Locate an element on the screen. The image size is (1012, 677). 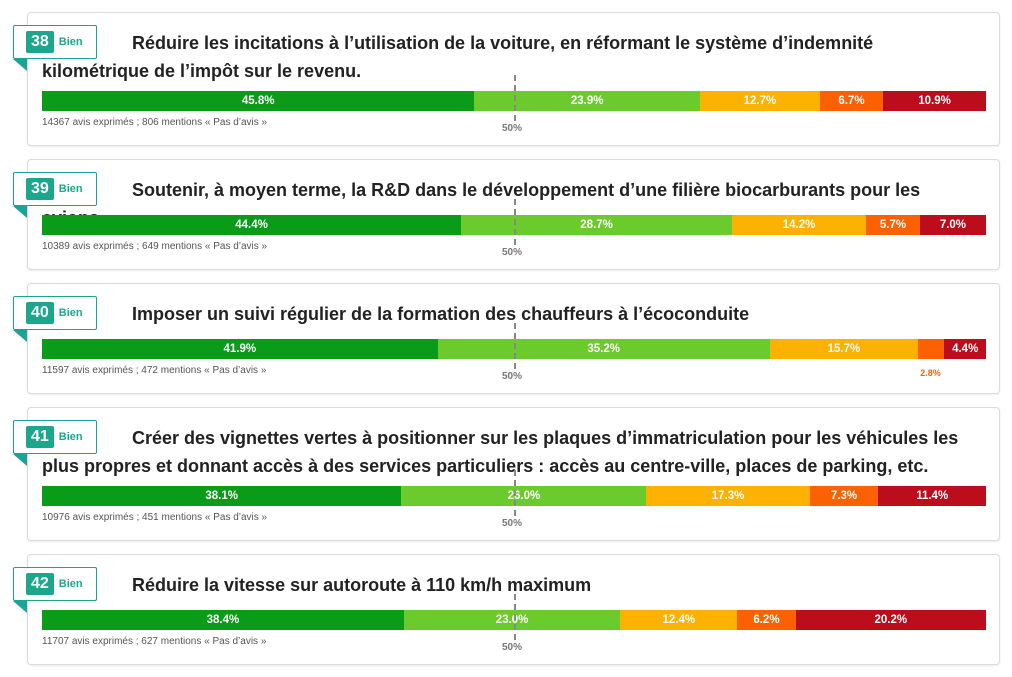
rank-number: 41 is located at coordinates (40, 437).